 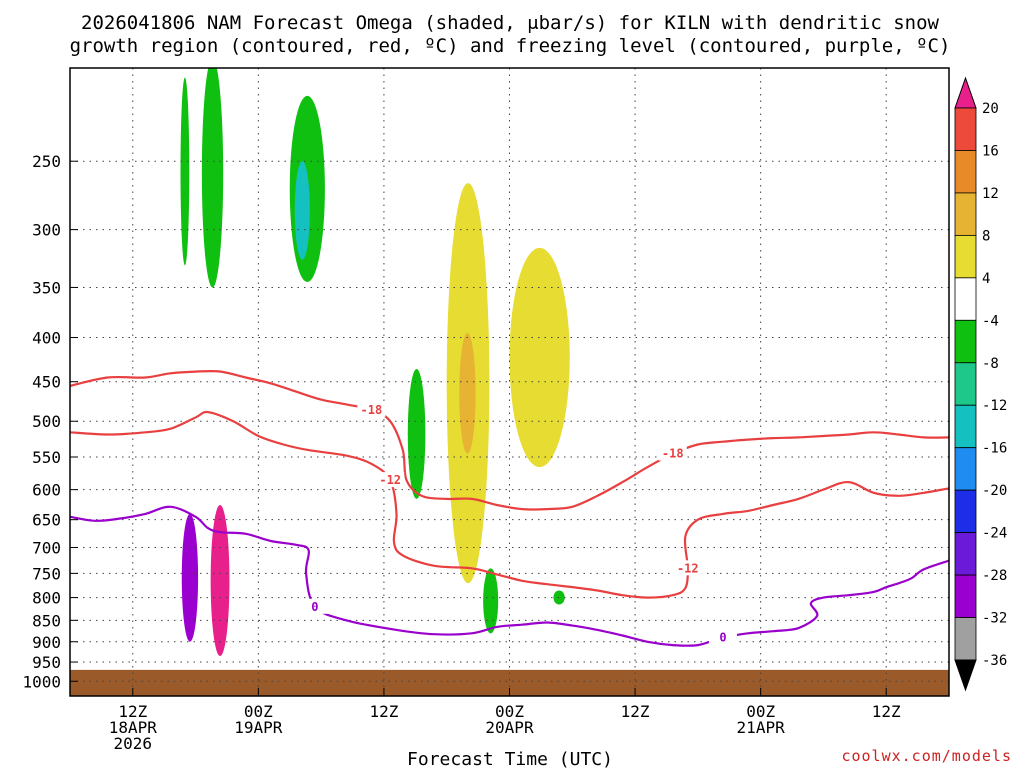 I want to click on x-tick-label-1-2: 18APR, so click(x=133, y=727).